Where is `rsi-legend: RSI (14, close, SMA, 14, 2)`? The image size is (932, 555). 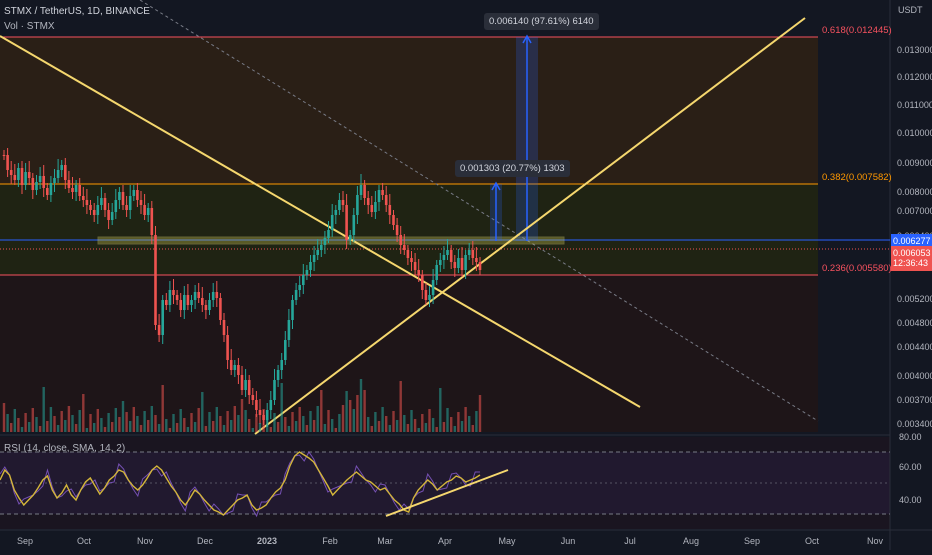 rsi-legend: RSI (14, close, SMA, 14, 2) is located at coordinates (64, 448).